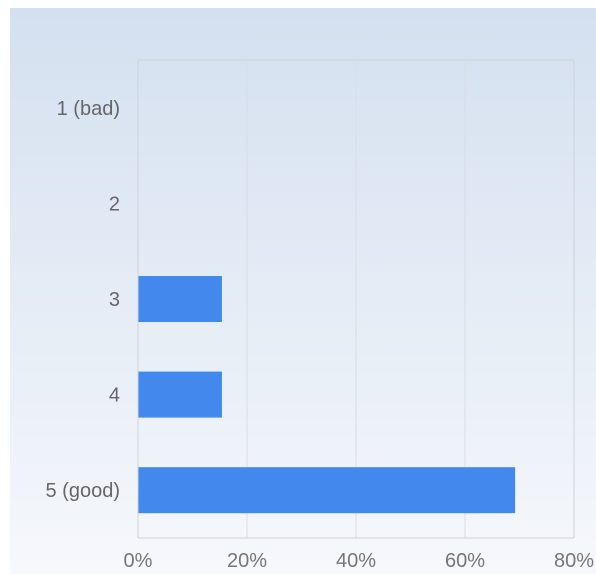  I want to click on x-tick-label-60: 60%, so click(465, 561).